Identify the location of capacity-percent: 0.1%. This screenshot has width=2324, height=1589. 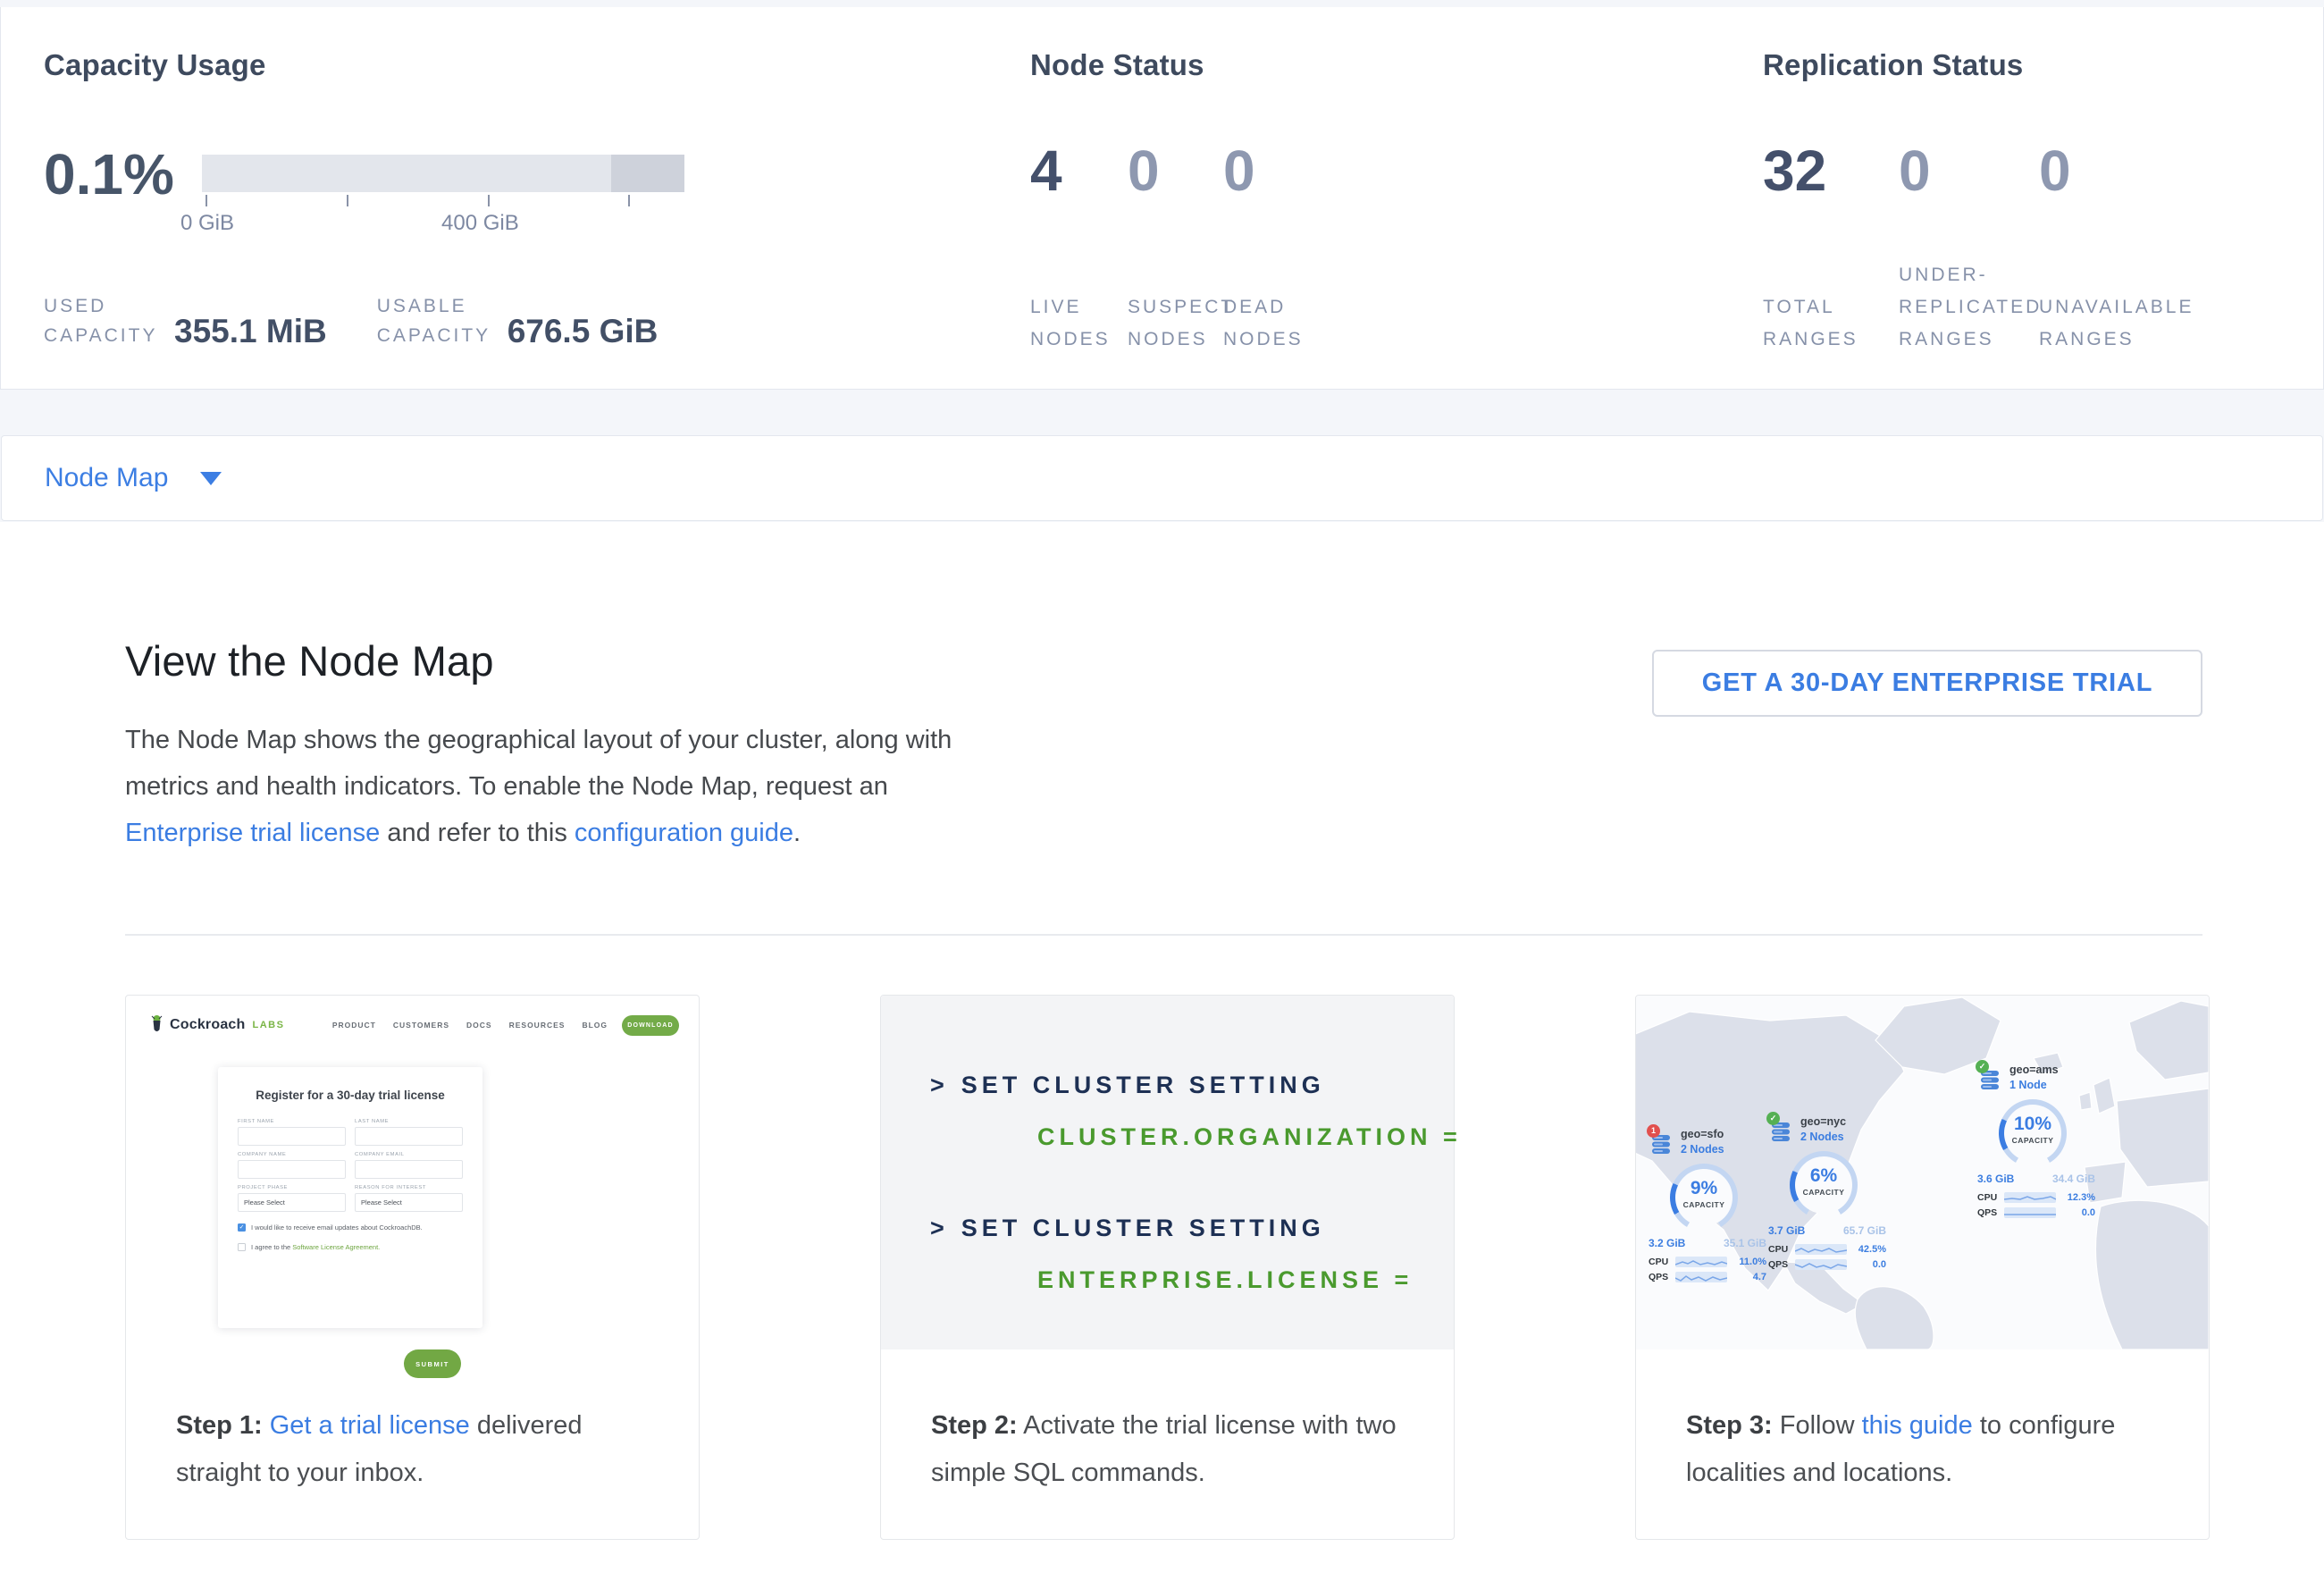
(109, 174).